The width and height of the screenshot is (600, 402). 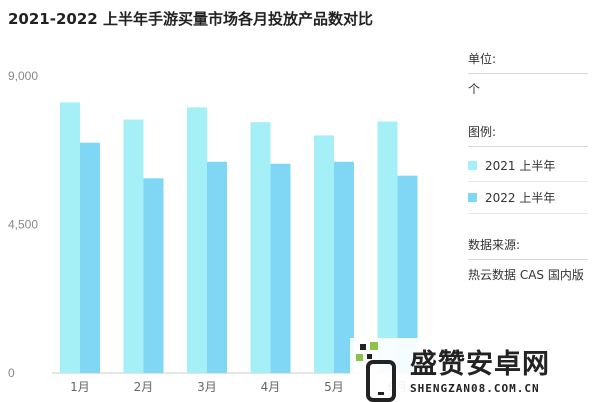 I want to click on legend-label: 图例:, so click(x=528, y=135).